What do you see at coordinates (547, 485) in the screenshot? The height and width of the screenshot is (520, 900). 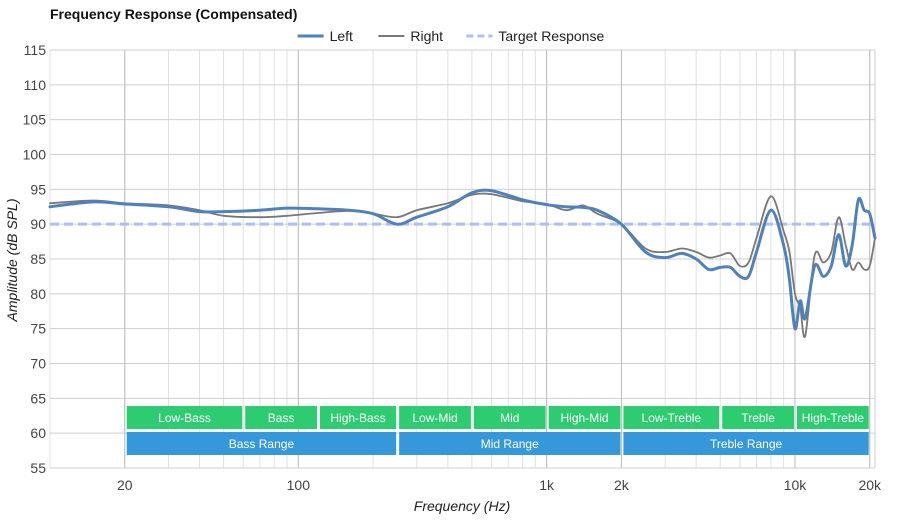 I see `x-tick-label: 1k` at bounding box center [547, 485].